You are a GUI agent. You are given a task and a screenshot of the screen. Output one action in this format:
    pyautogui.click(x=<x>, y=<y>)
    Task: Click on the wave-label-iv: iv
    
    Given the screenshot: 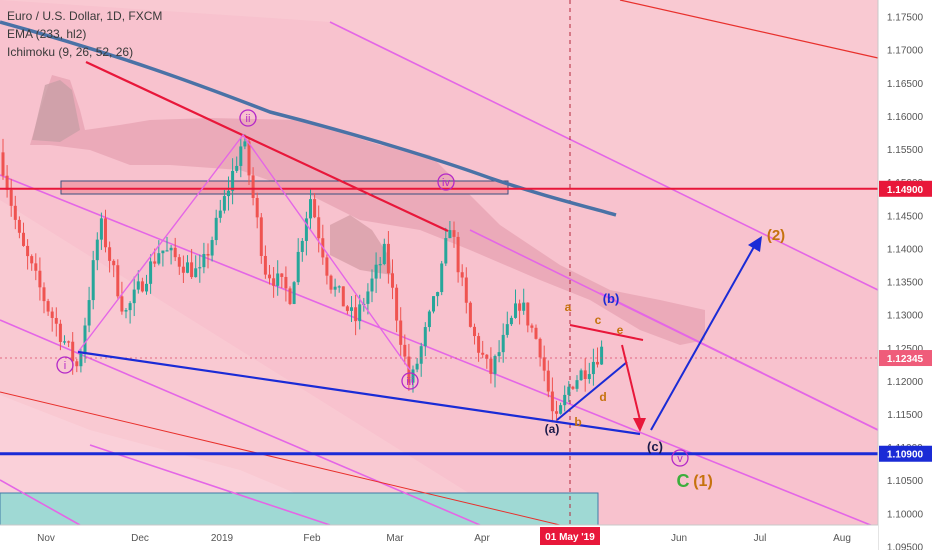 What is the action you would take?
    pyautogui.click(x=446, y=183)
    